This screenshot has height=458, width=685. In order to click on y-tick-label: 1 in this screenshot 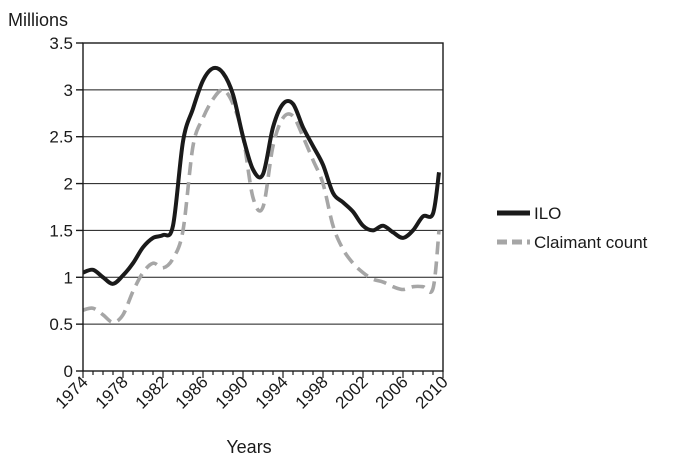, I will do `click(68, 277)`.